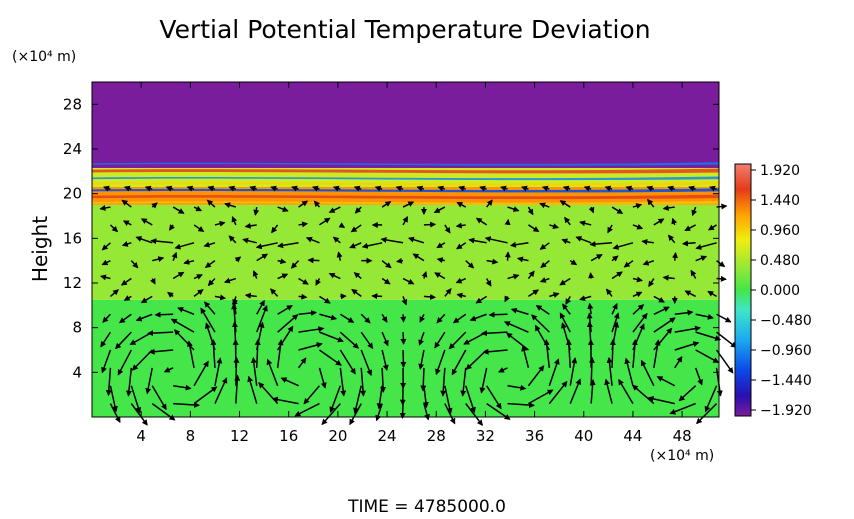  Describe the element at coordinates (682, 436) in the screenshot. I see `x-tick-label: 48` at that location.